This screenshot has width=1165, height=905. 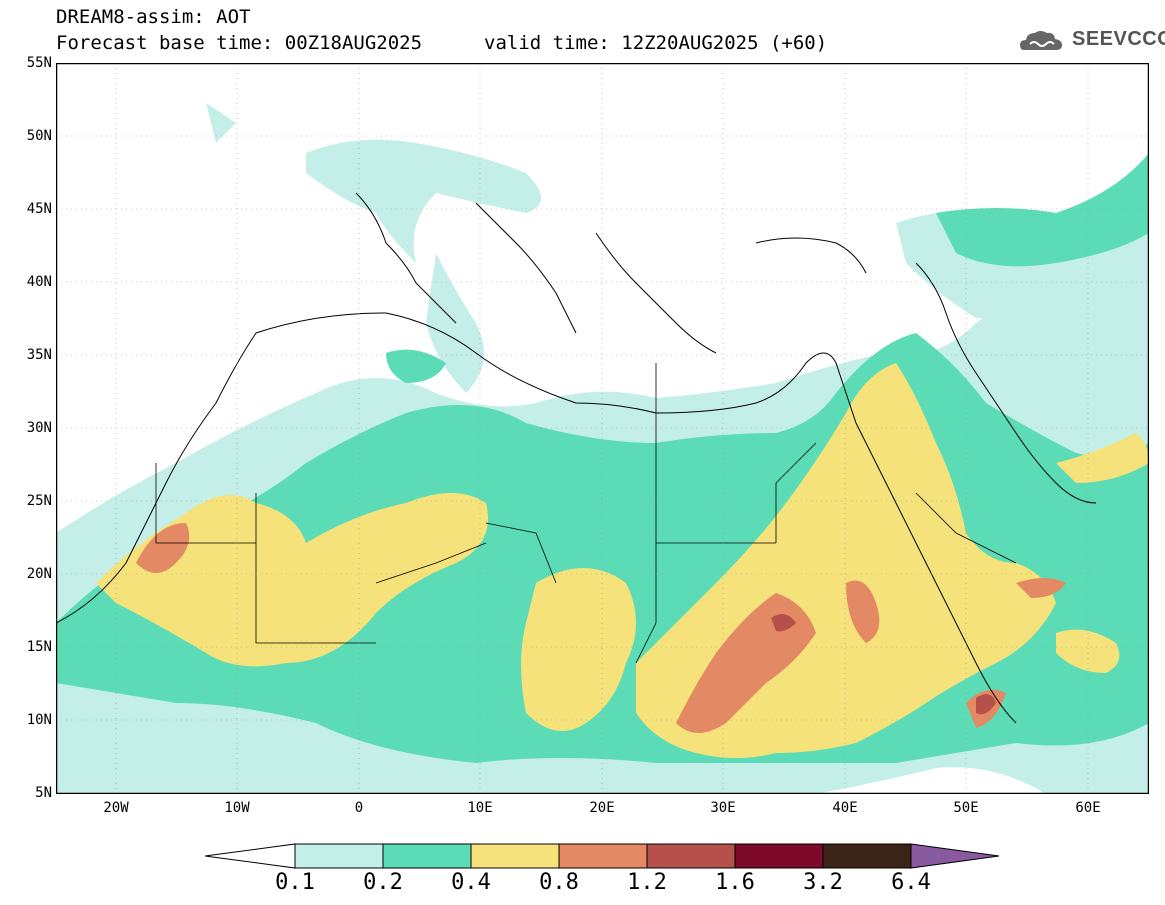 I want to click on lon-label-0: 0, so click(x=359, y=808).